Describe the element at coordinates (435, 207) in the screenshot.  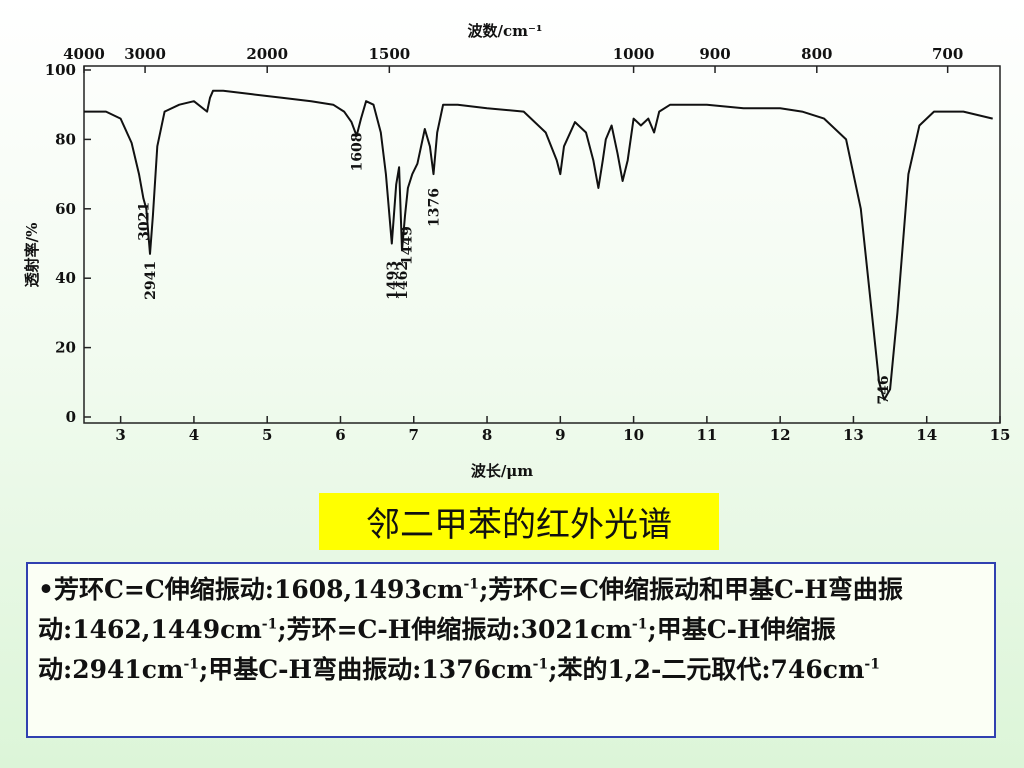
I see `peak-label: 1376` at that location.